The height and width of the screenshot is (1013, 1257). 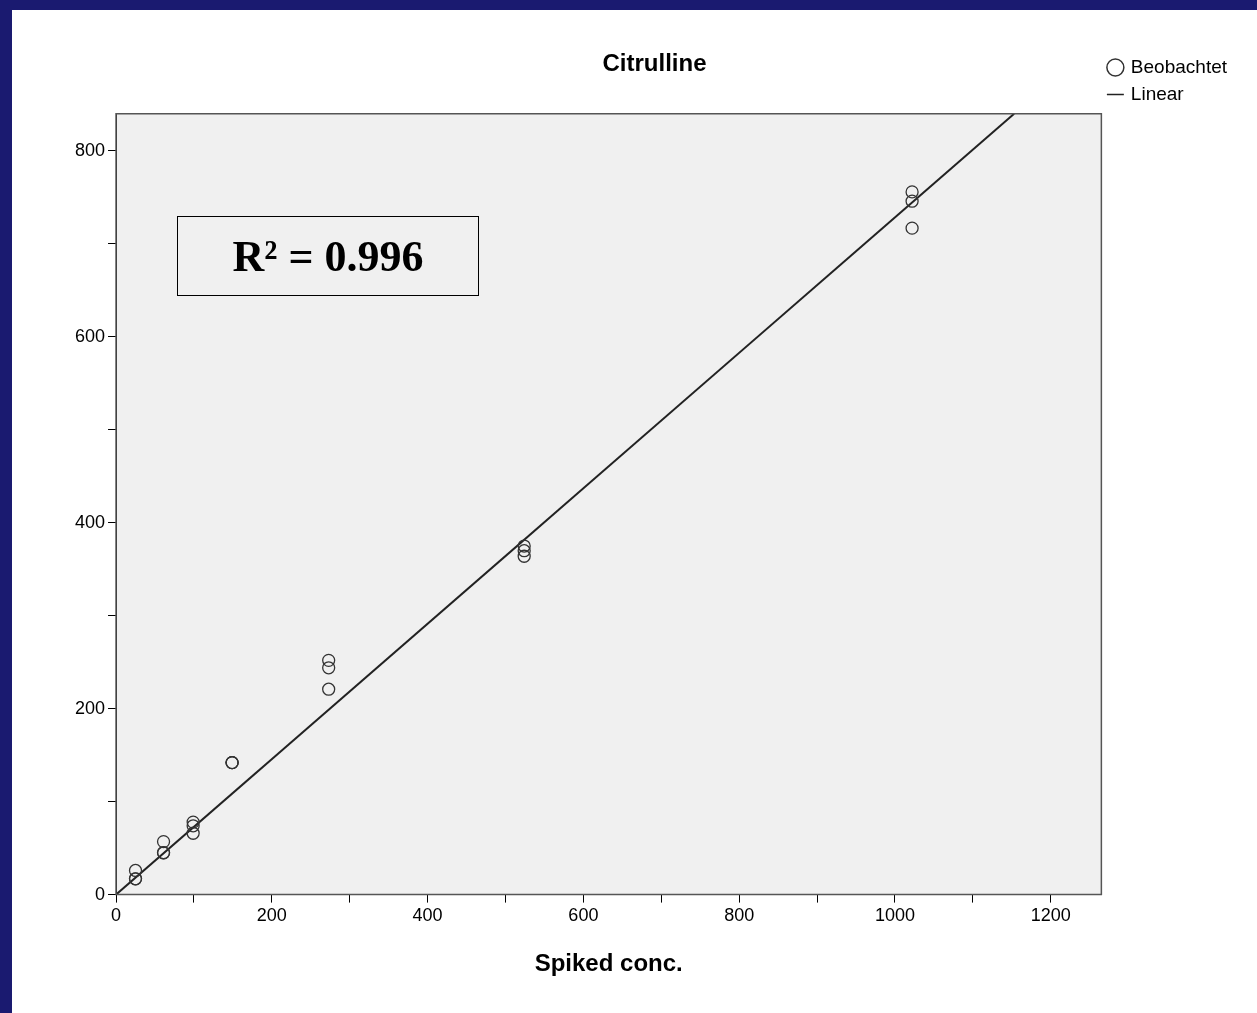 What do you see at coordinates (654, 63) in the screenshot?
I see `chart-title: Citrulline` at bounding box center [654, 63].